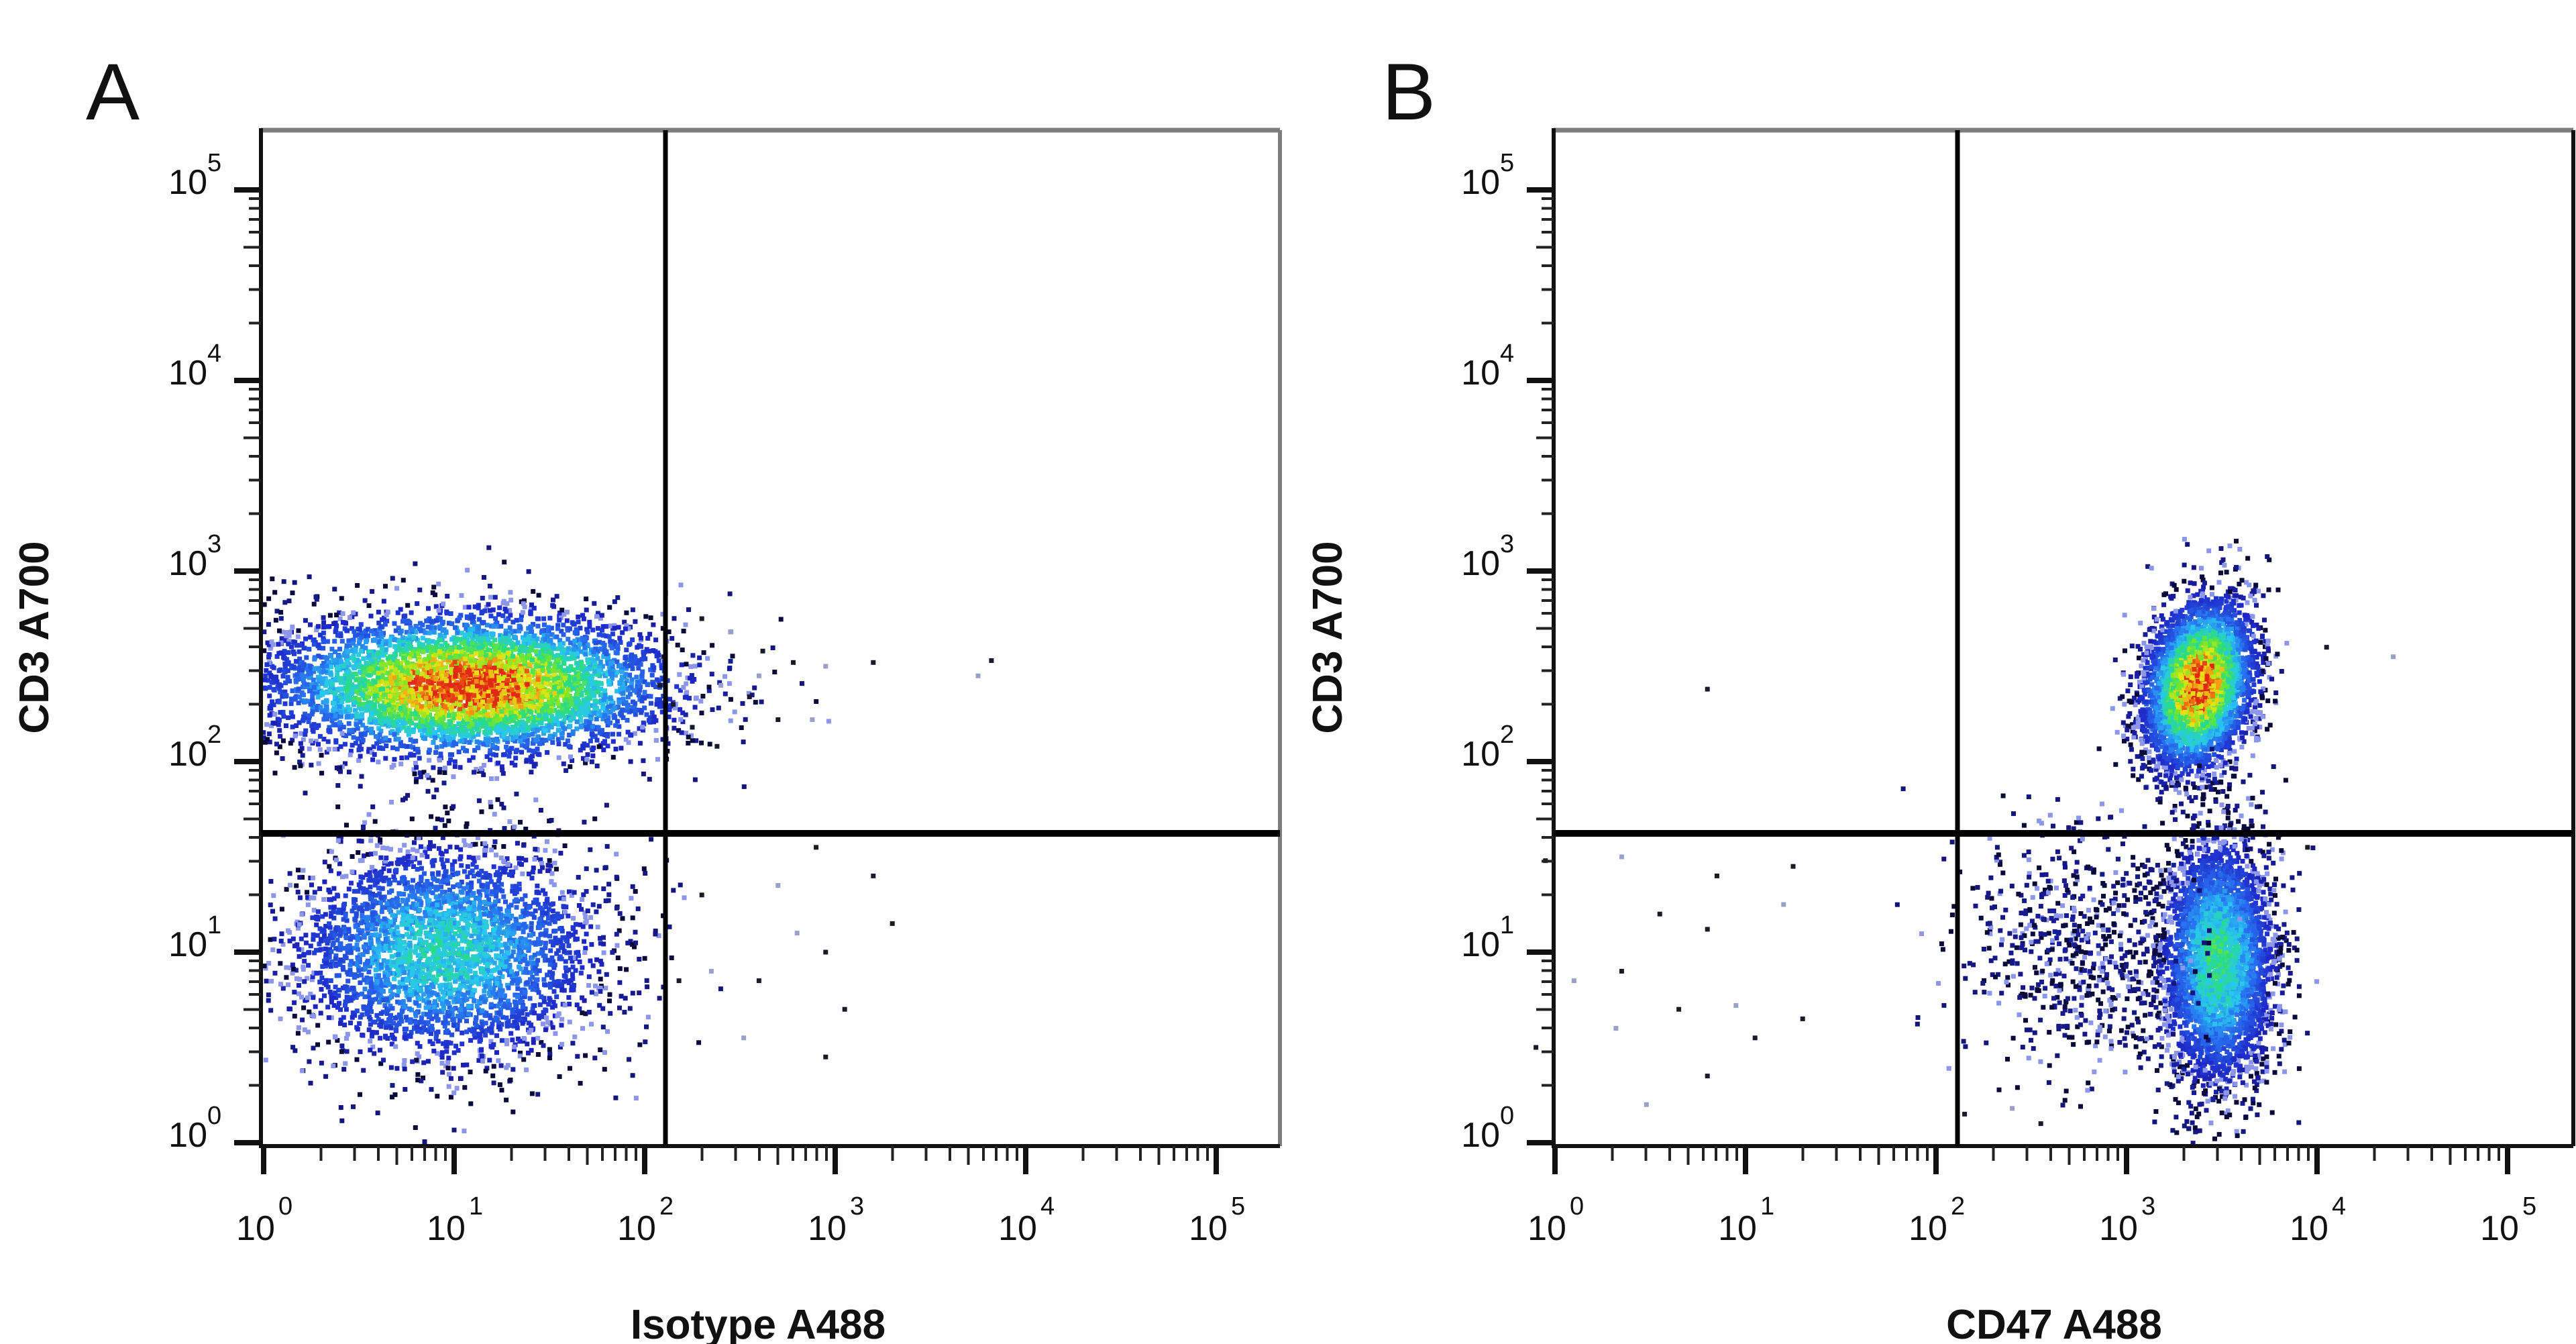 The image size is (2576, 1344). I want to click on panel-a-y-axis-title: CD3 A700, so click(34, 637).